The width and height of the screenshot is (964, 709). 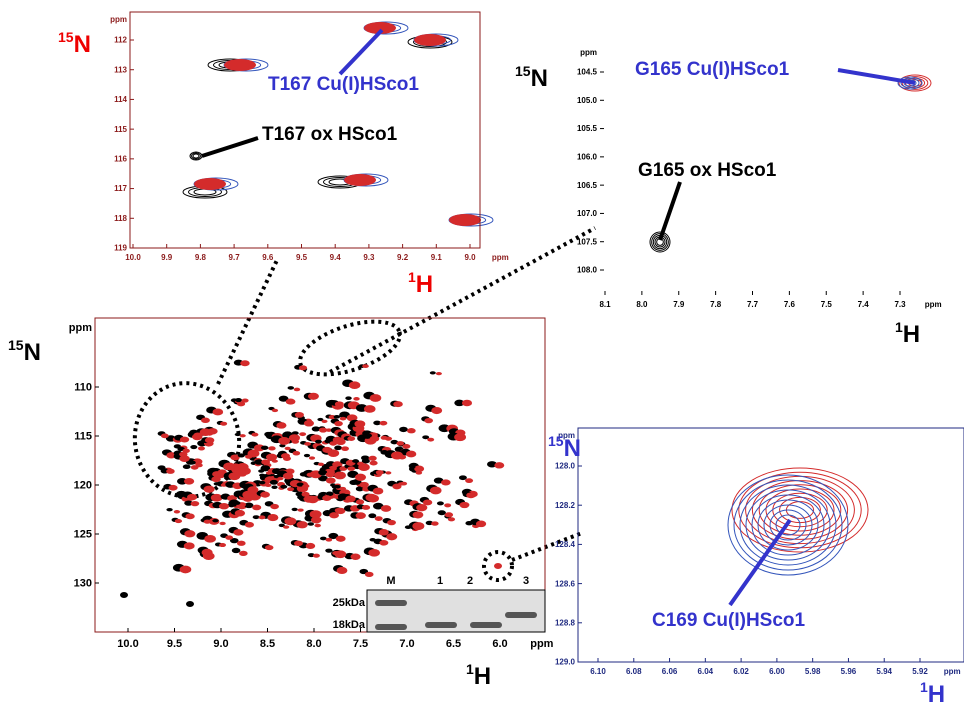 I want to click on y-tick-label: 120, so click(x=83, y=486).